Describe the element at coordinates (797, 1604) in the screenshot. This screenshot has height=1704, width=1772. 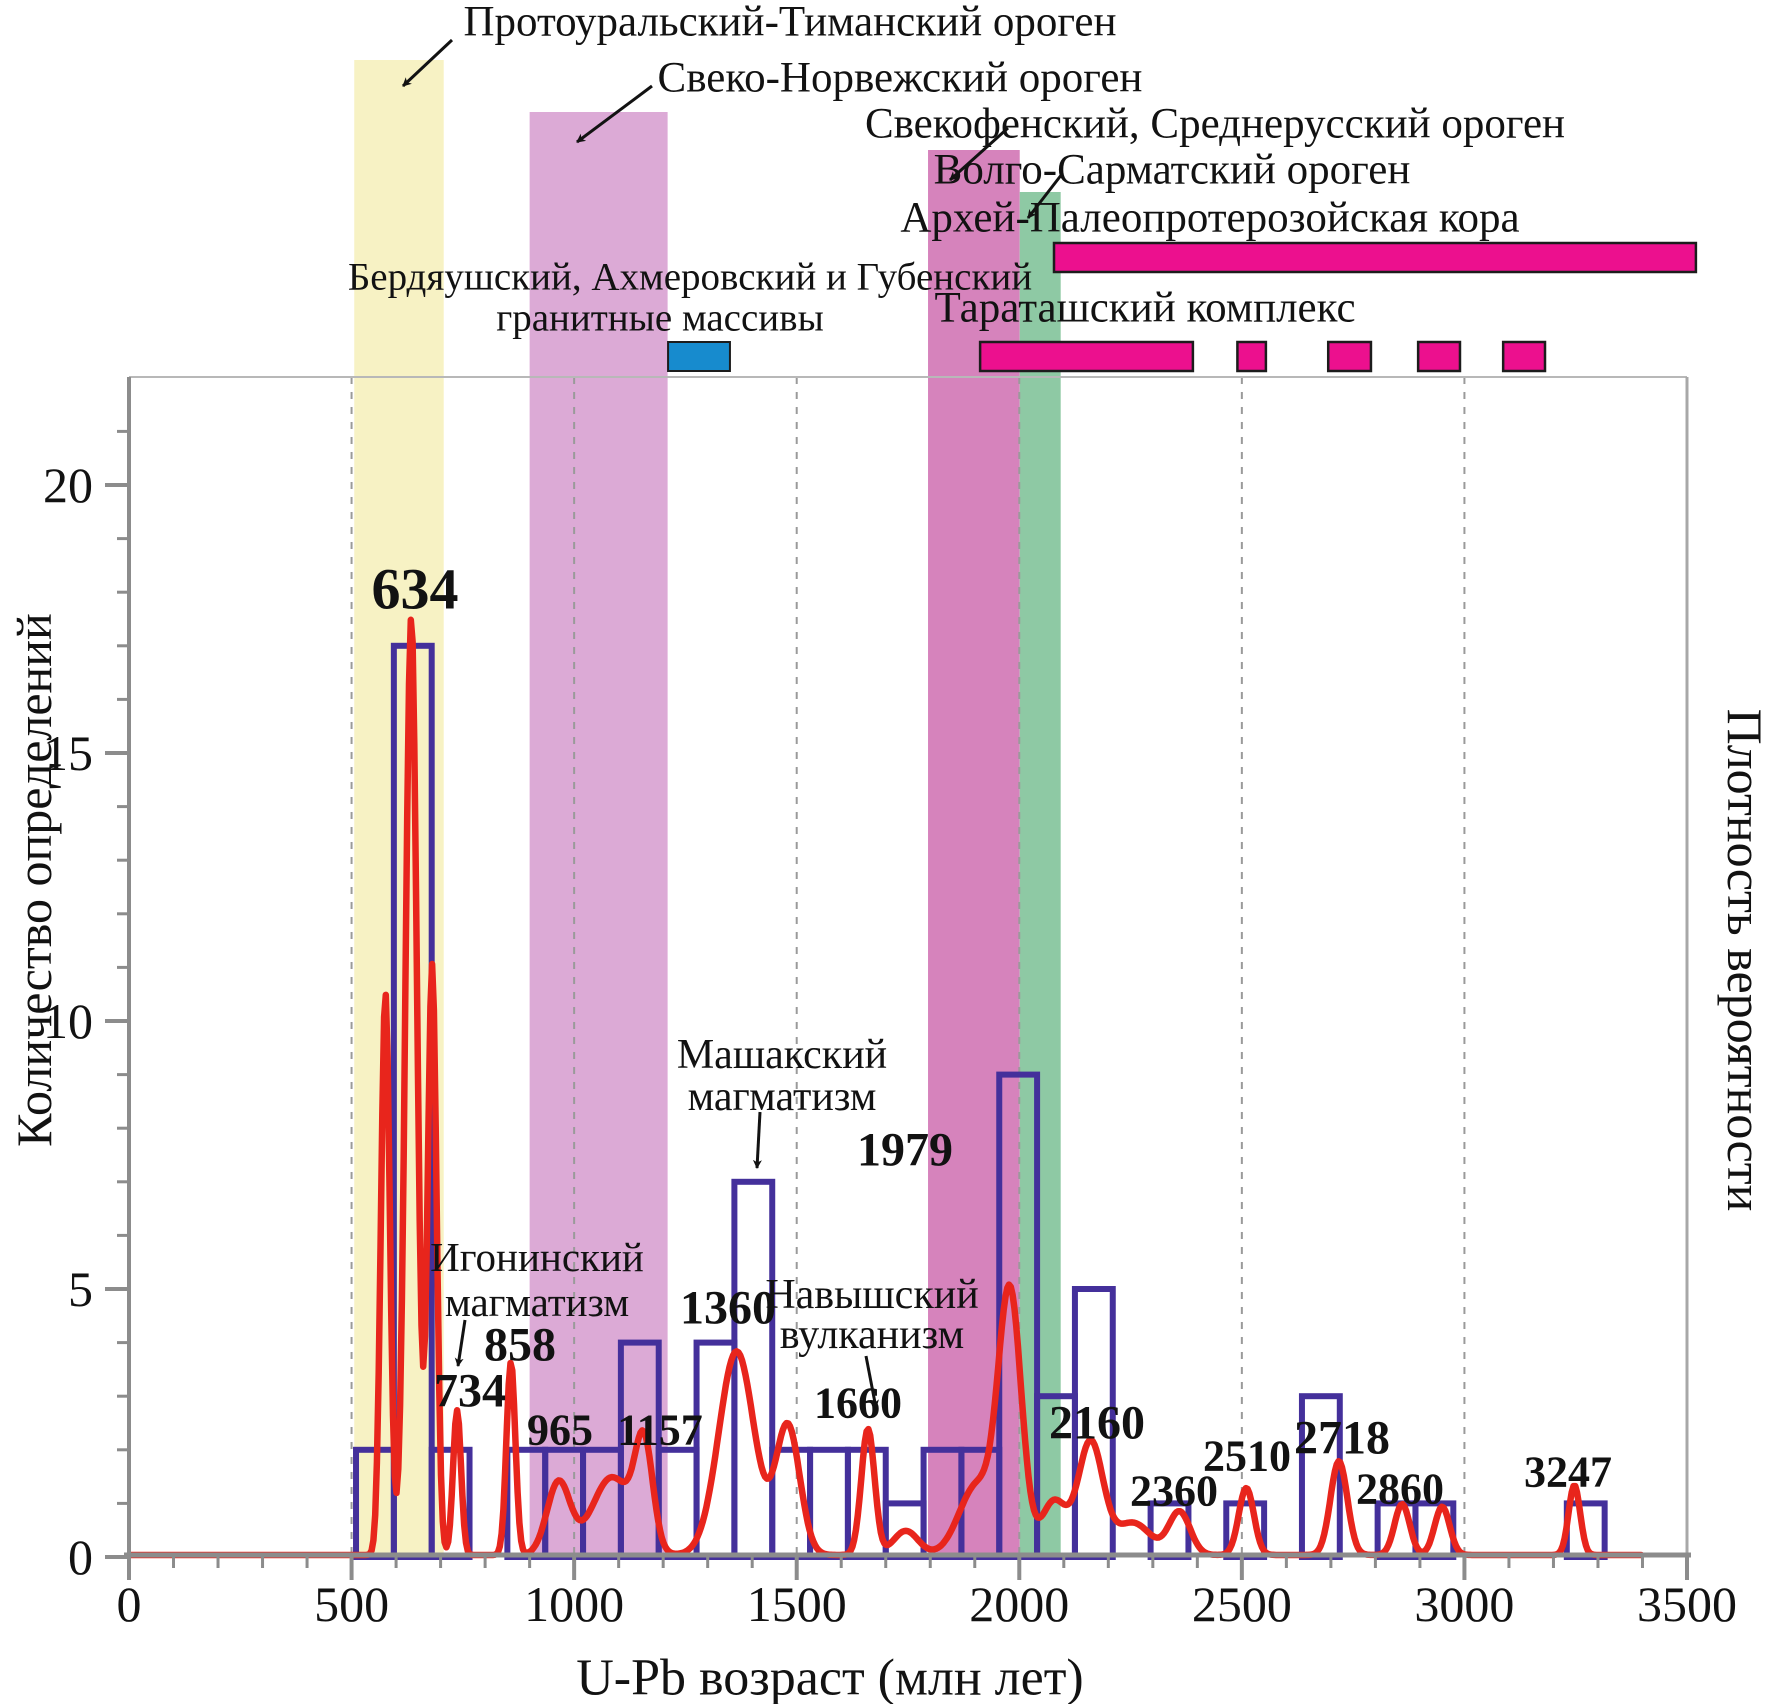
I see `x-tick-label-1500: 1500` at that location.